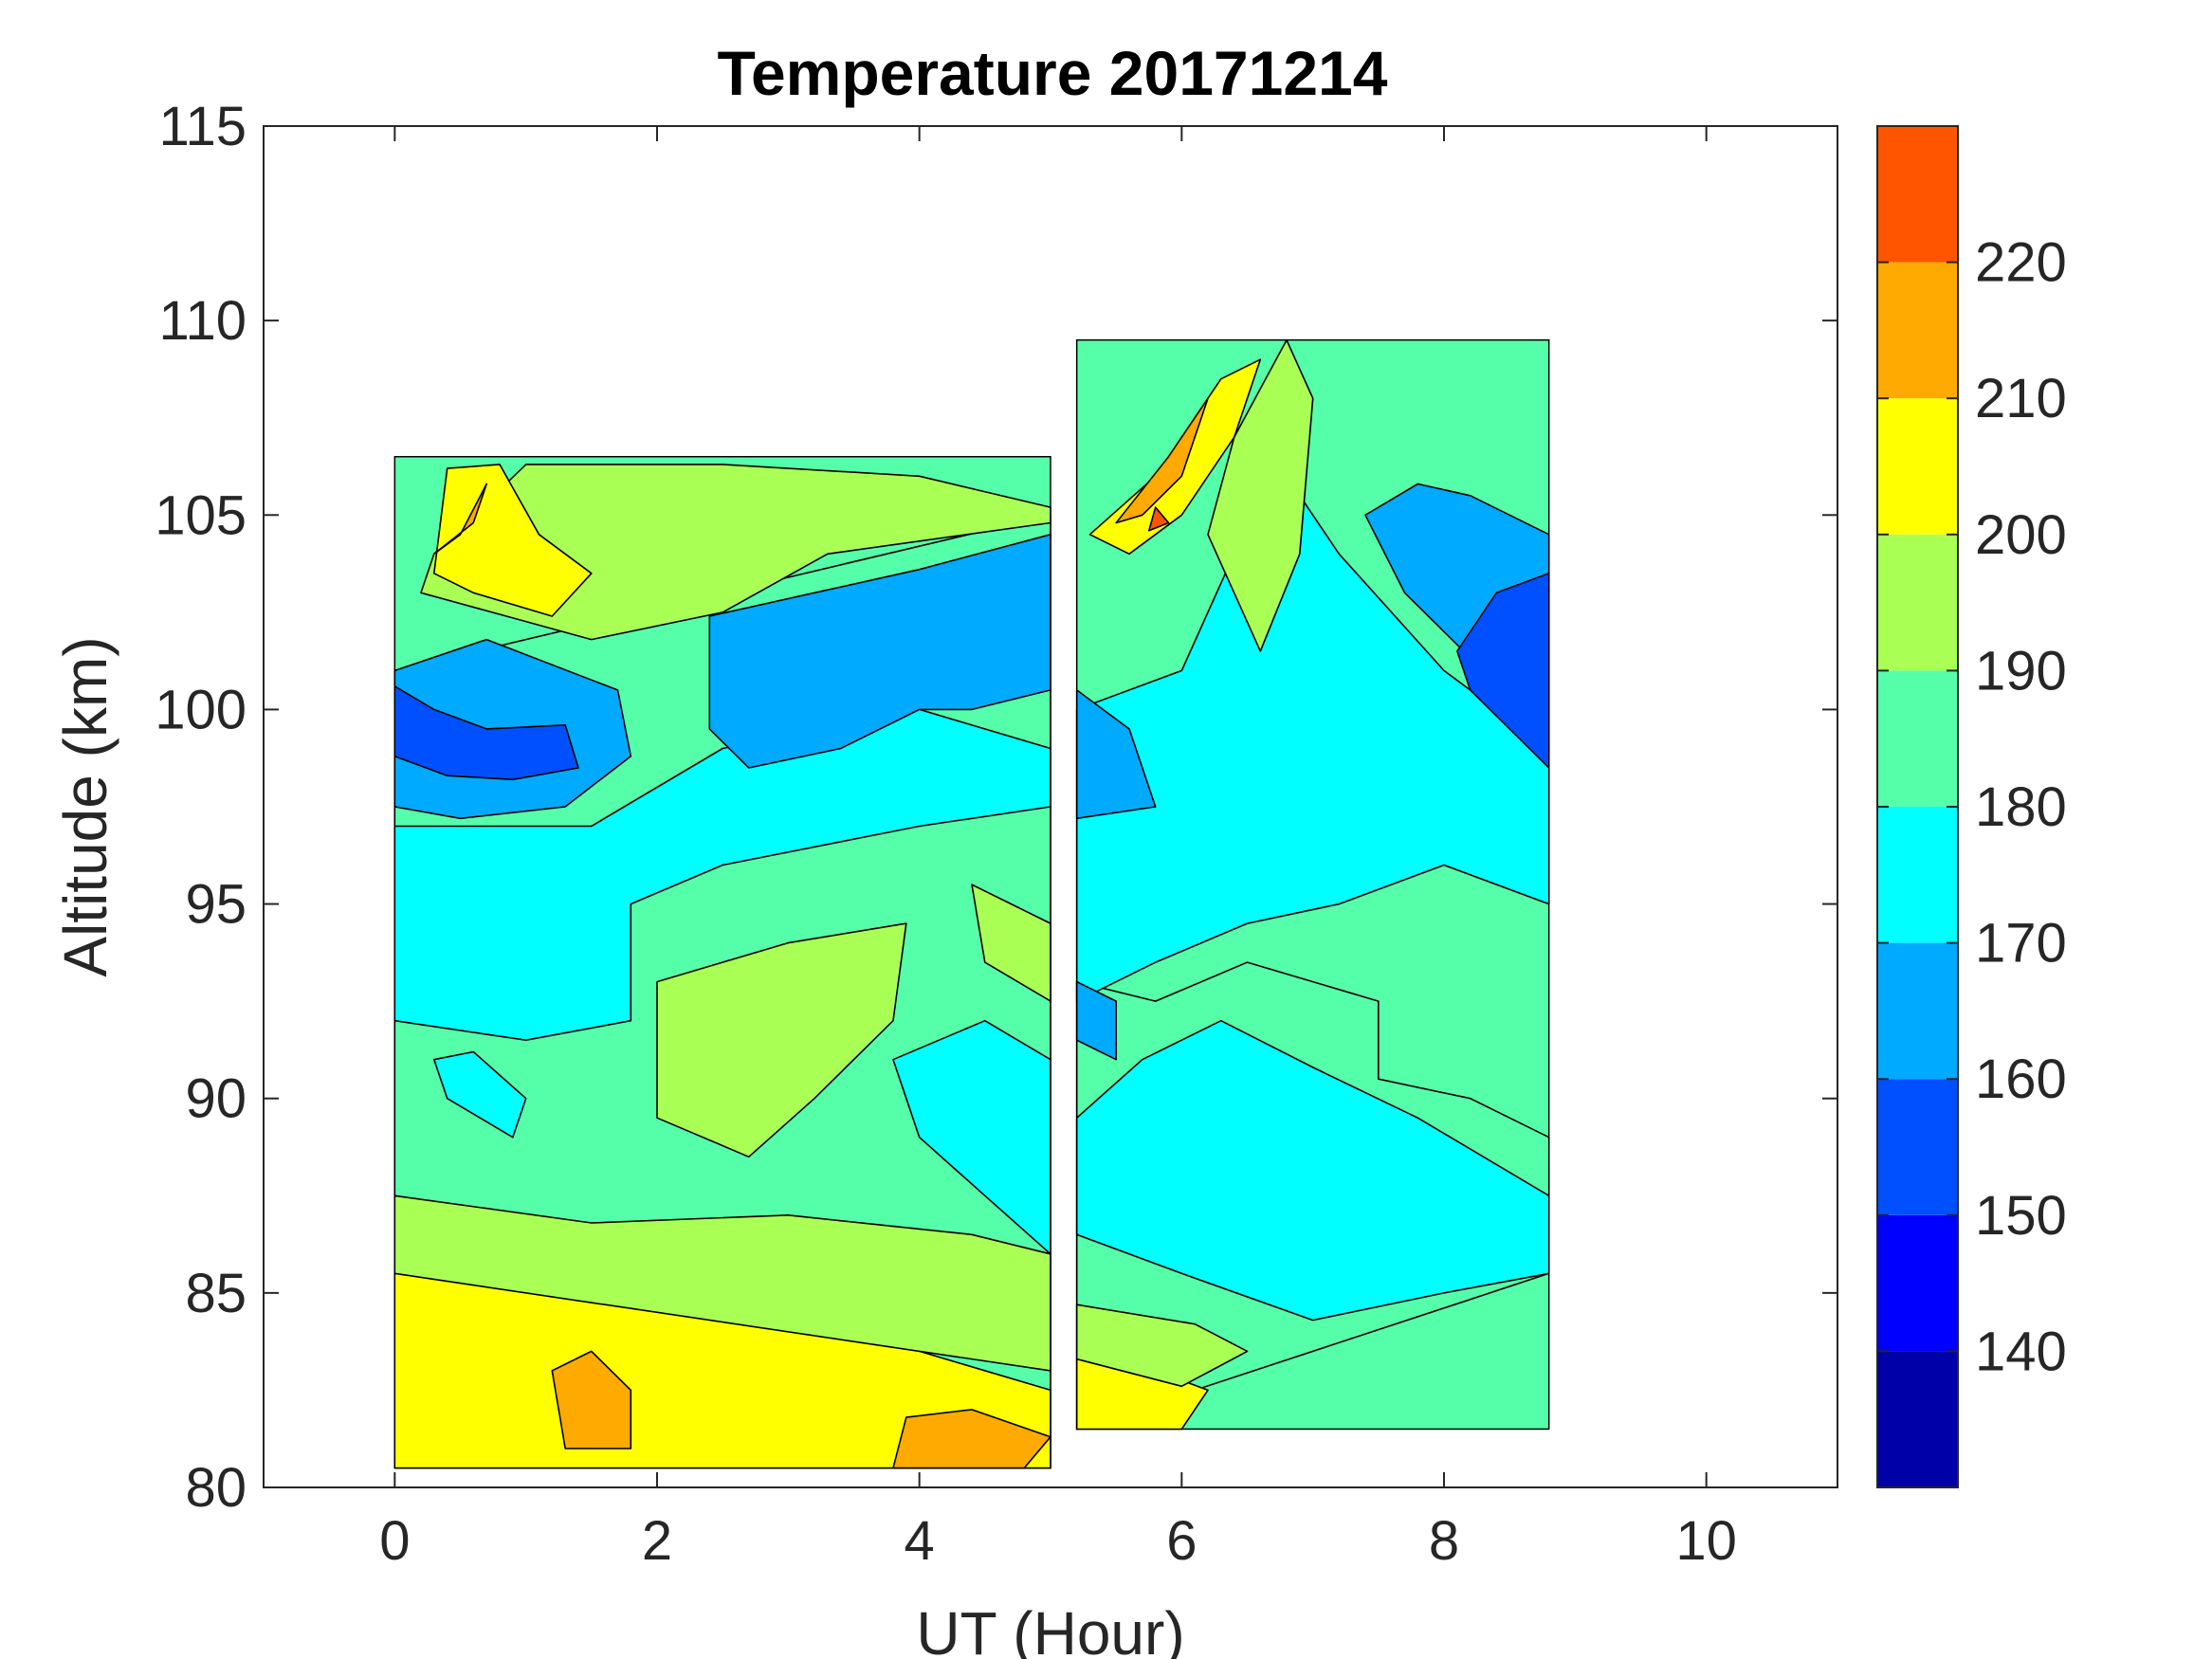 The width and height of the screenshot is (2212, 1659). I want to click on x-tick-label: 6, so click(1181, 1541).